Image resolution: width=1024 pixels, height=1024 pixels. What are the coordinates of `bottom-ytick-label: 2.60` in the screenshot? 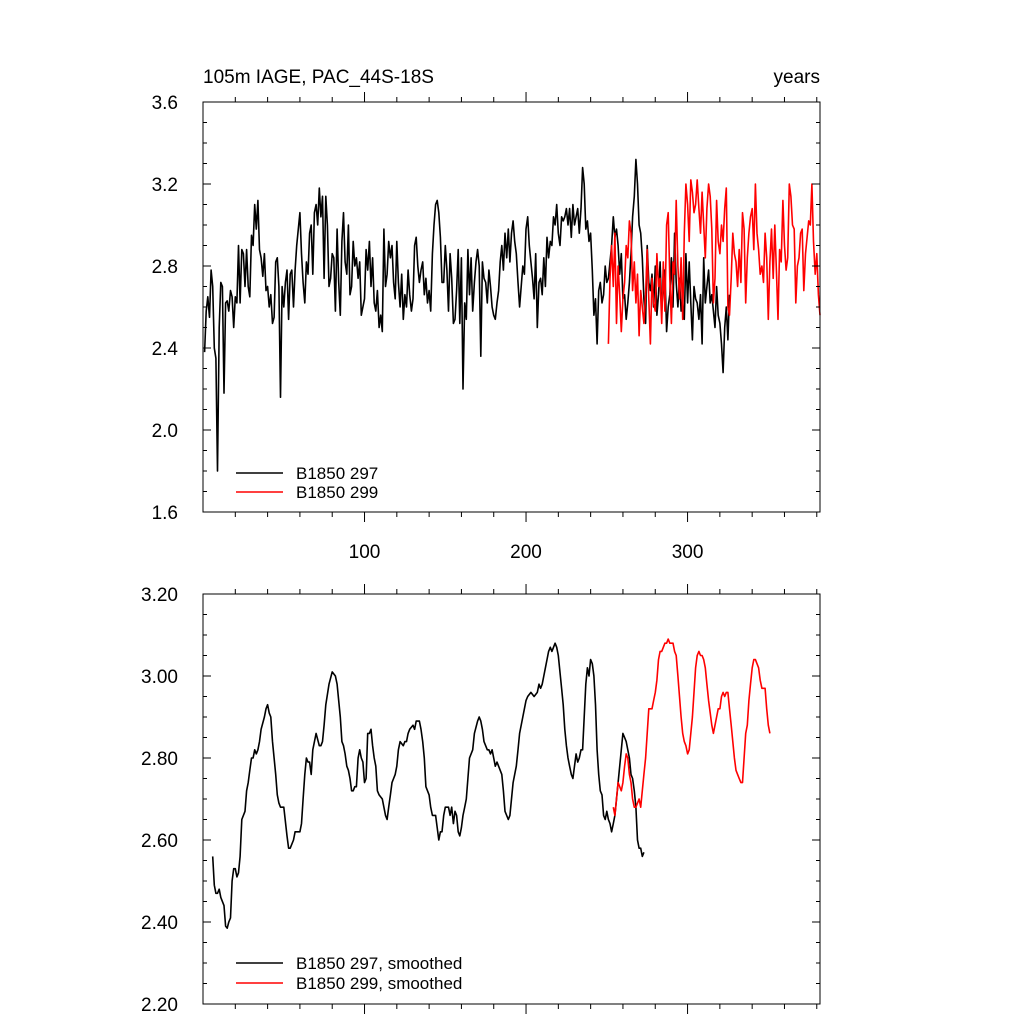 It's located at (159, 841).